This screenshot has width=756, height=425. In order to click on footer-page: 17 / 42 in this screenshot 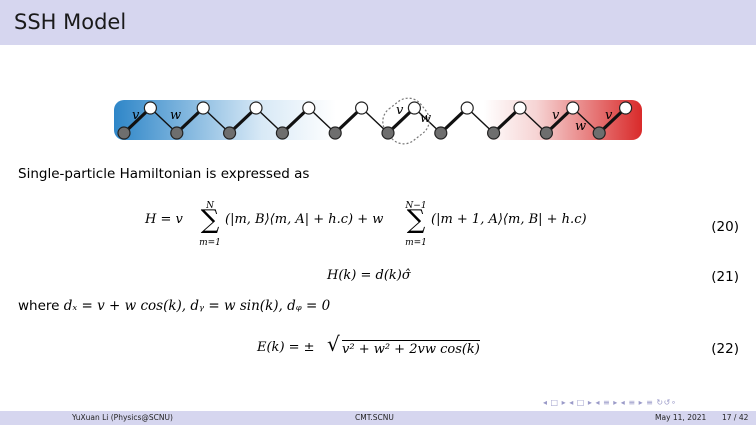, I will do `click(735, 417)`.